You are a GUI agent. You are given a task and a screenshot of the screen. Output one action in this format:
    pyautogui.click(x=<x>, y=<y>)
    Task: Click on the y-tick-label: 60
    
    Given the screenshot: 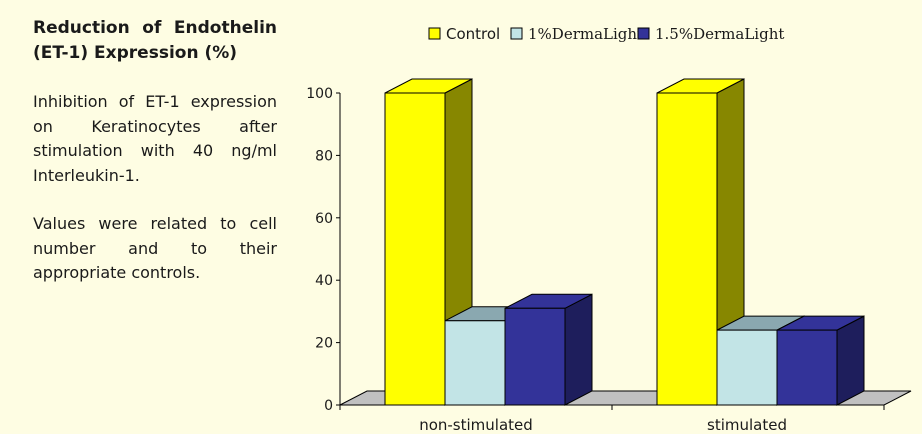 What is the action you would take?
    pyautogui.click(x=324, y=219)
    